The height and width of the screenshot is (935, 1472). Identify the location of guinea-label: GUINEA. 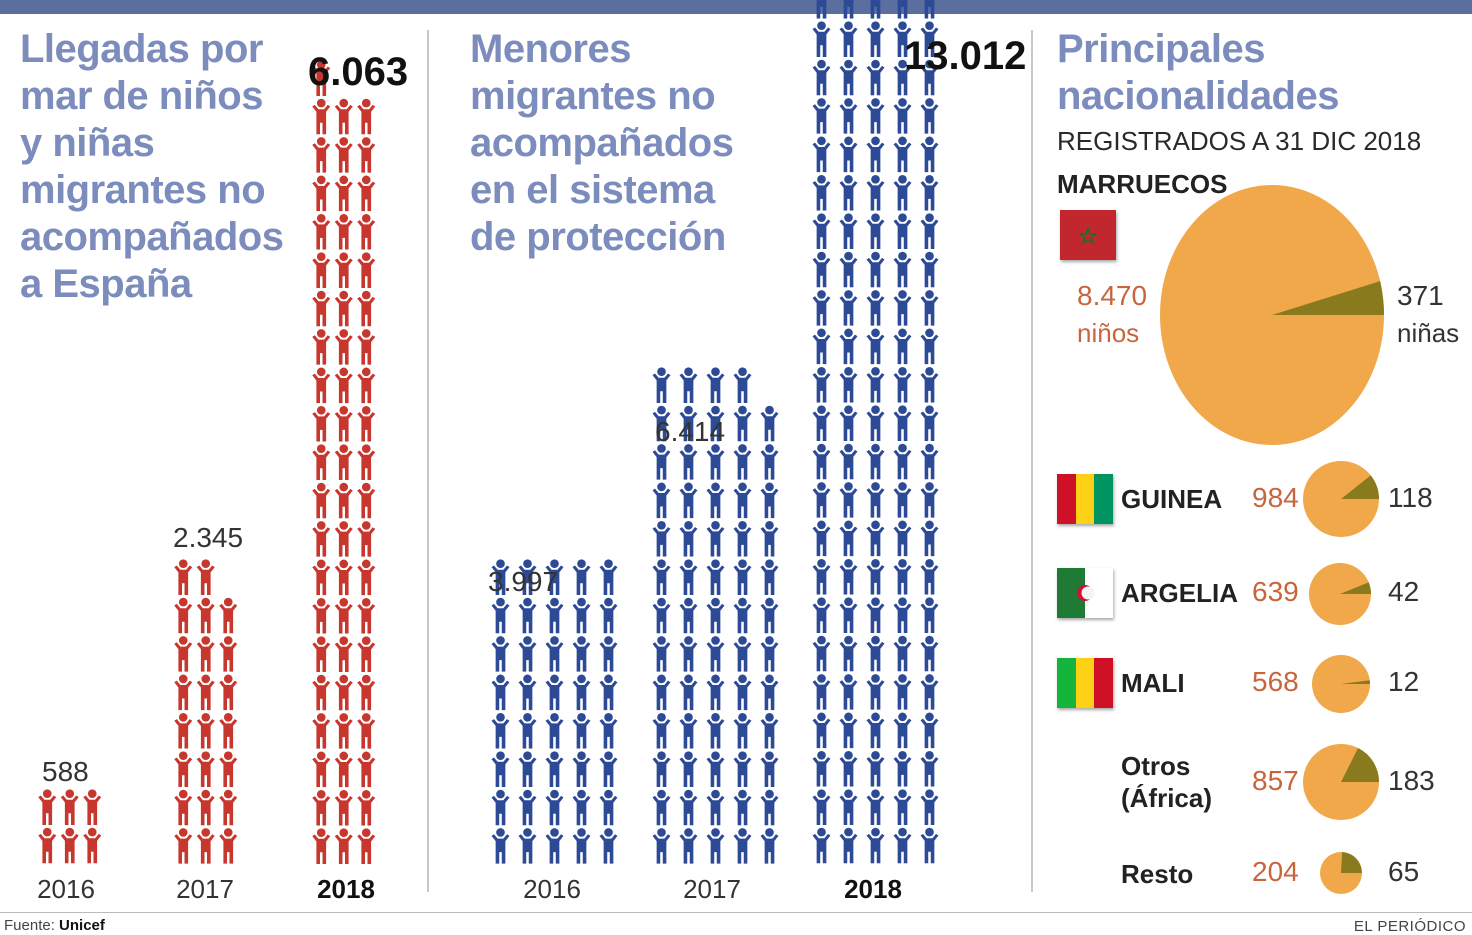
(1172, 499).